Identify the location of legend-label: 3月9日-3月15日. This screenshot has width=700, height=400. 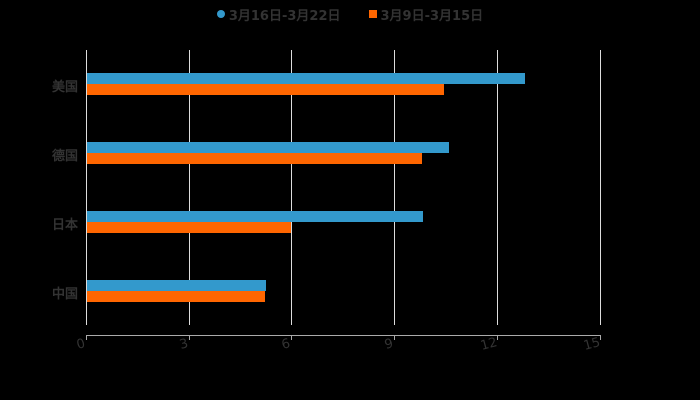
(432, 16).